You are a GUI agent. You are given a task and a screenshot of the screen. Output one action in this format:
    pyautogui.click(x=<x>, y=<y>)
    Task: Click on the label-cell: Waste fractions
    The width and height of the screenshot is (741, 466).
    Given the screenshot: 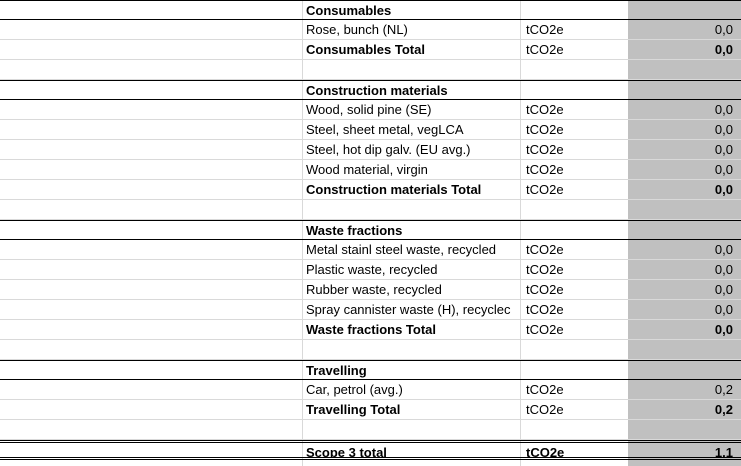 What is the action you would take?
    pyautogui.click(x=354, y=230)
    